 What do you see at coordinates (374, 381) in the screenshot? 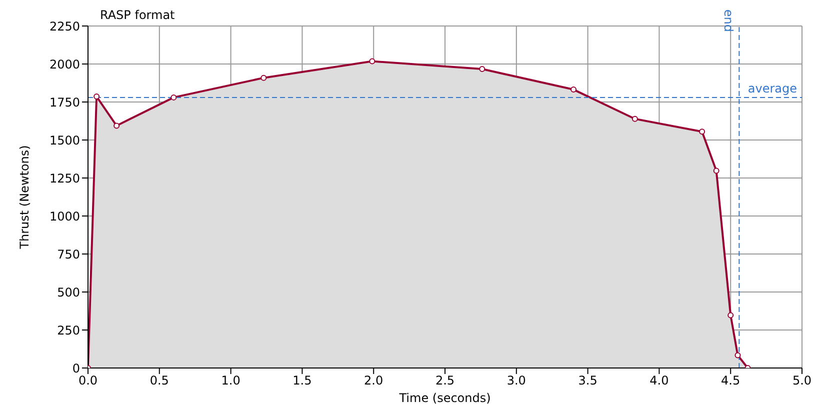
I see `x-tick-label: 2.0` at bounding box center [374, 381].